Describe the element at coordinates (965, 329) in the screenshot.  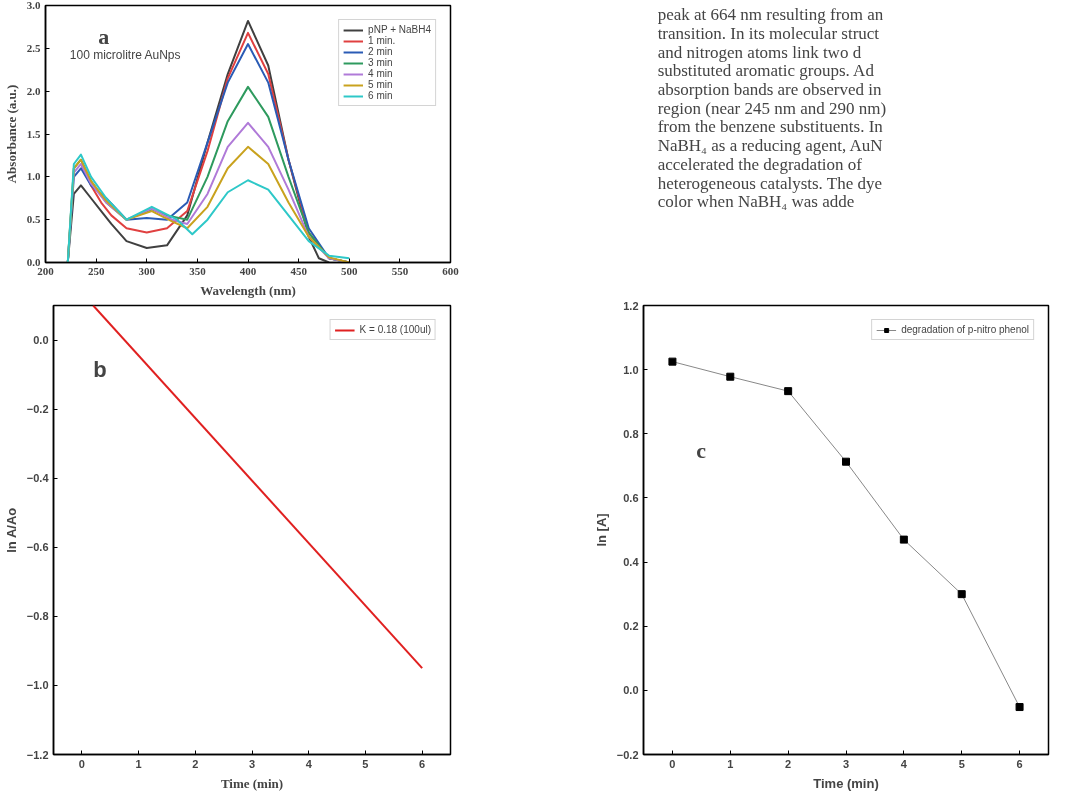
I see `legend-label: degradation of p-nitro phenol` at that location.